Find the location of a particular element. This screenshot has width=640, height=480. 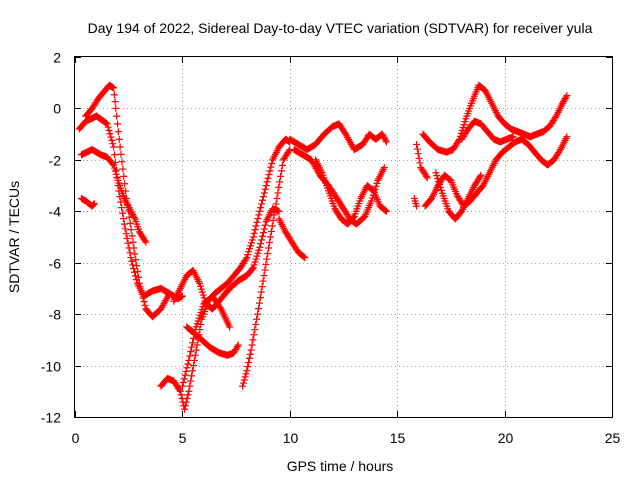

series-track-d is located at coordinates (128, 201).